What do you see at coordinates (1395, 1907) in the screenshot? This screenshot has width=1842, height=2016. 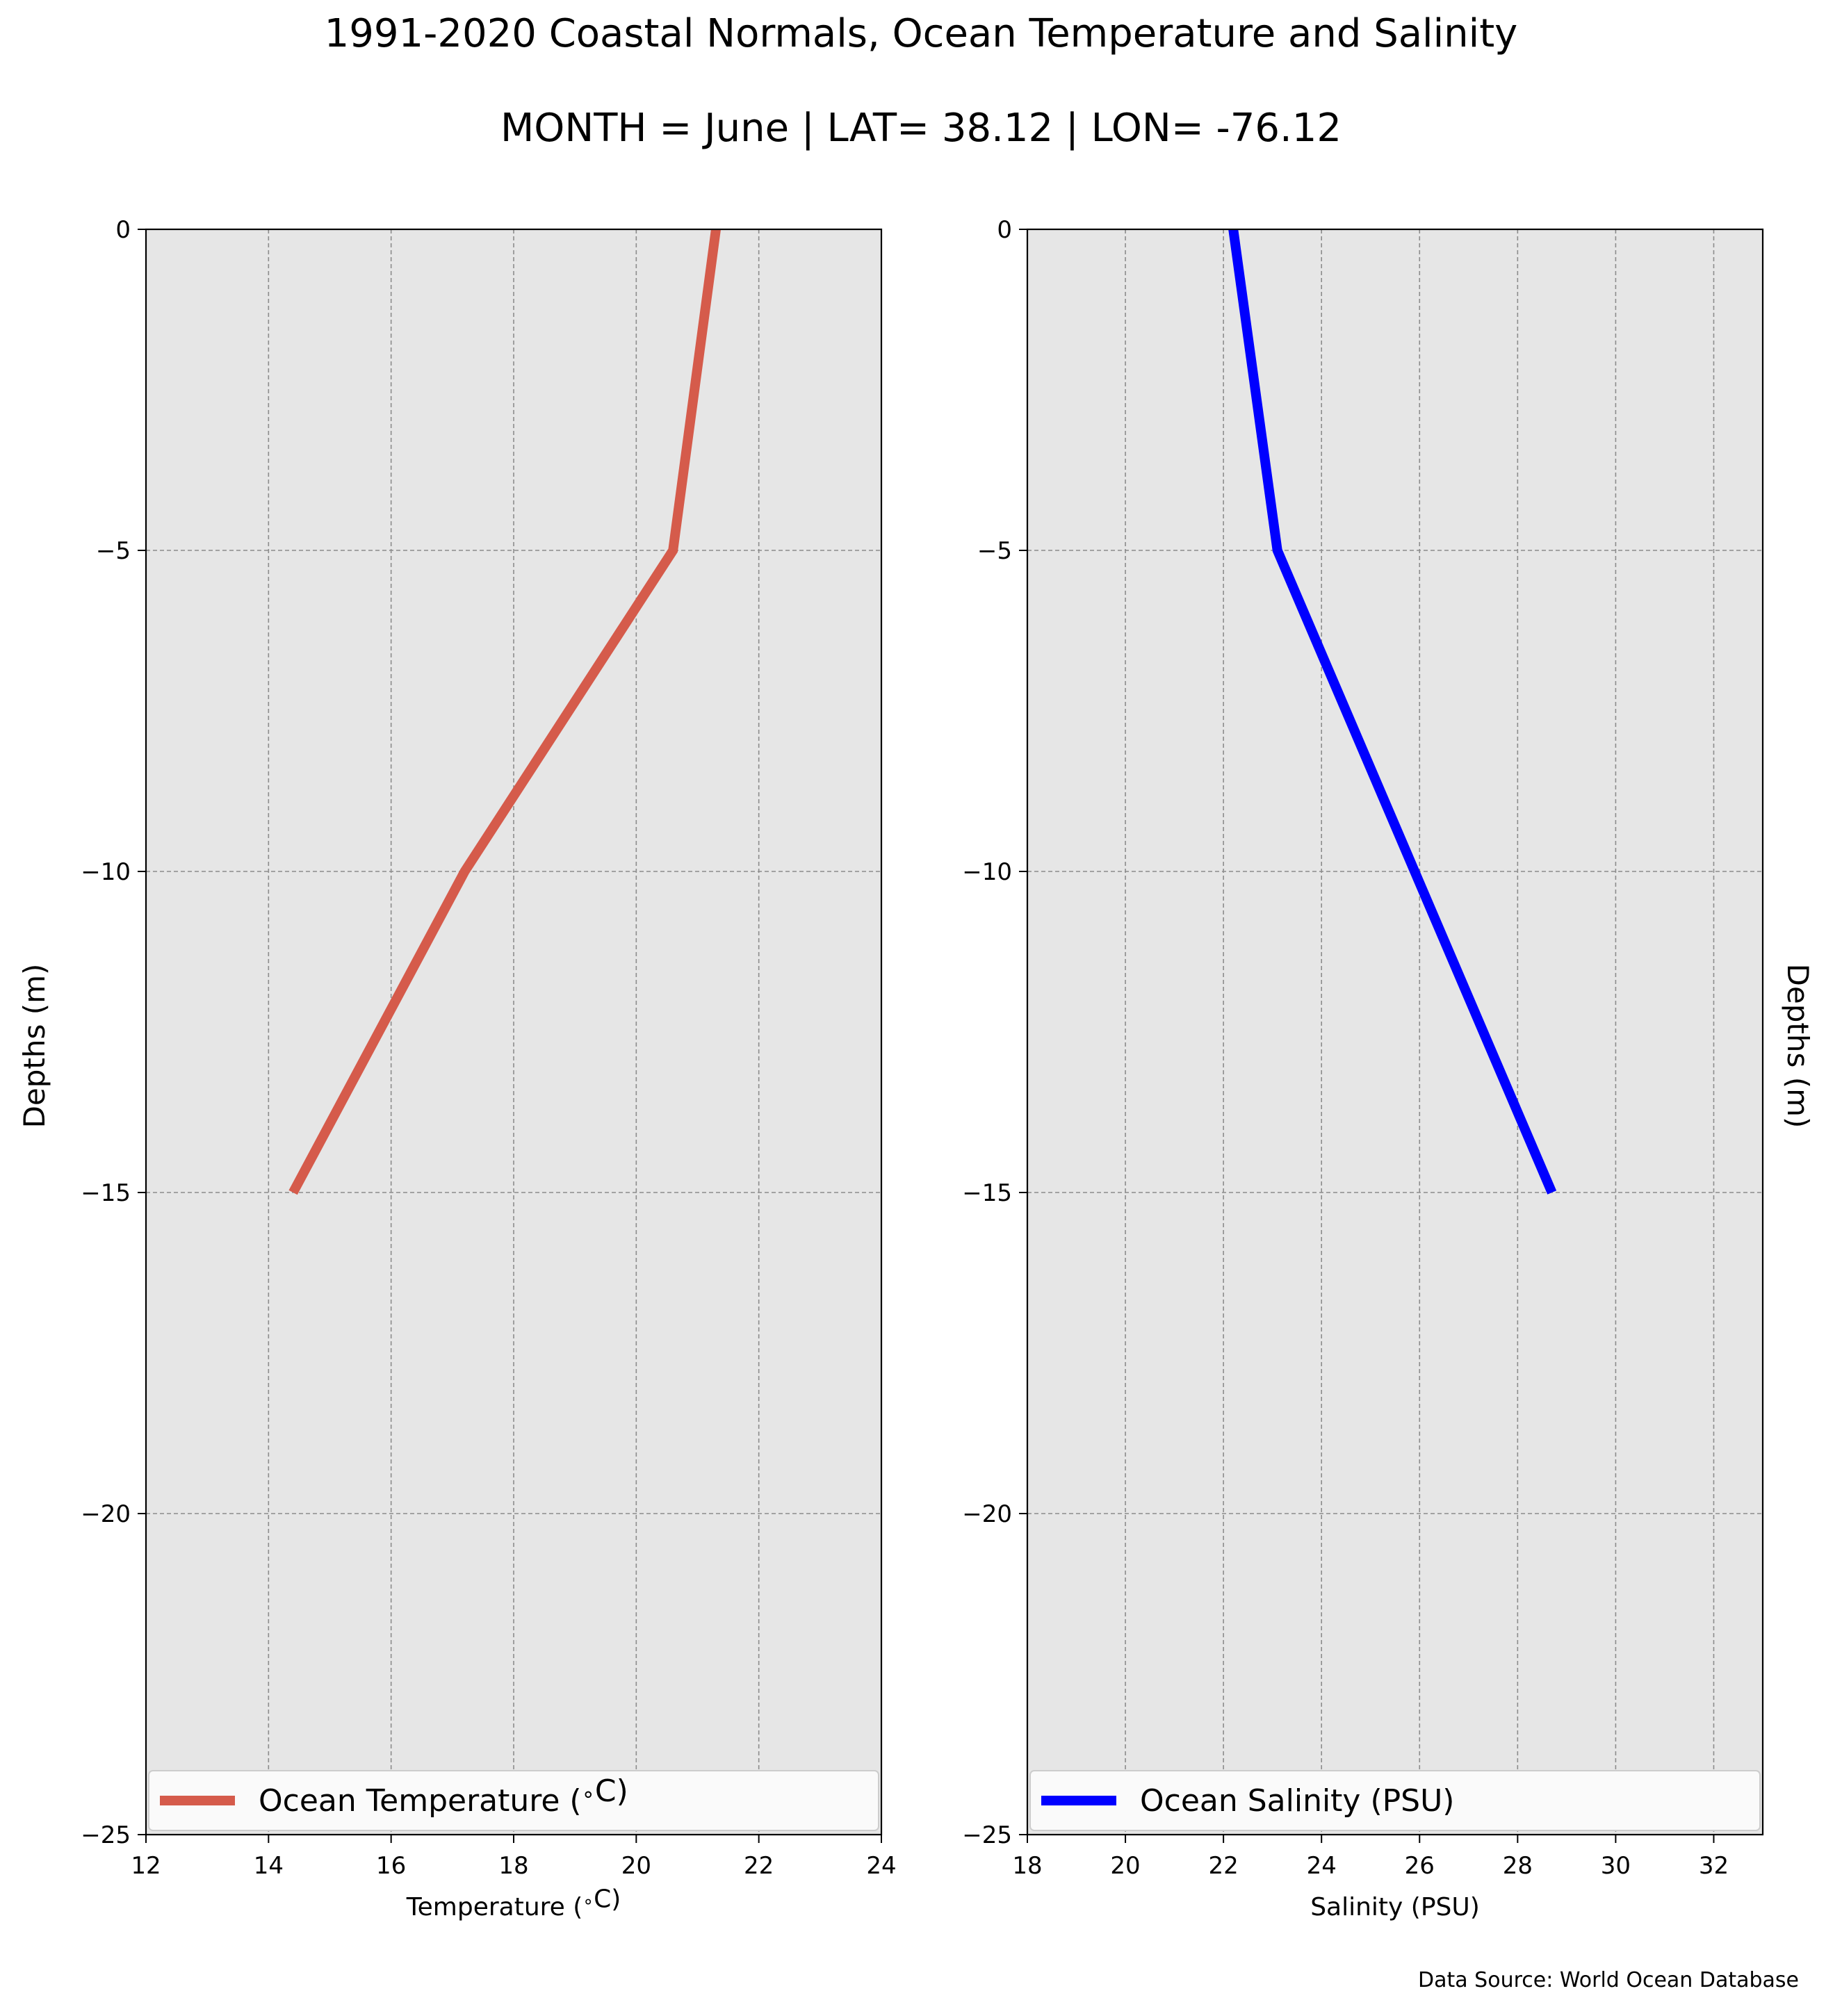 I see `x-axis-label: Salinity (PSU)` at bounding box center [1395, 1907].